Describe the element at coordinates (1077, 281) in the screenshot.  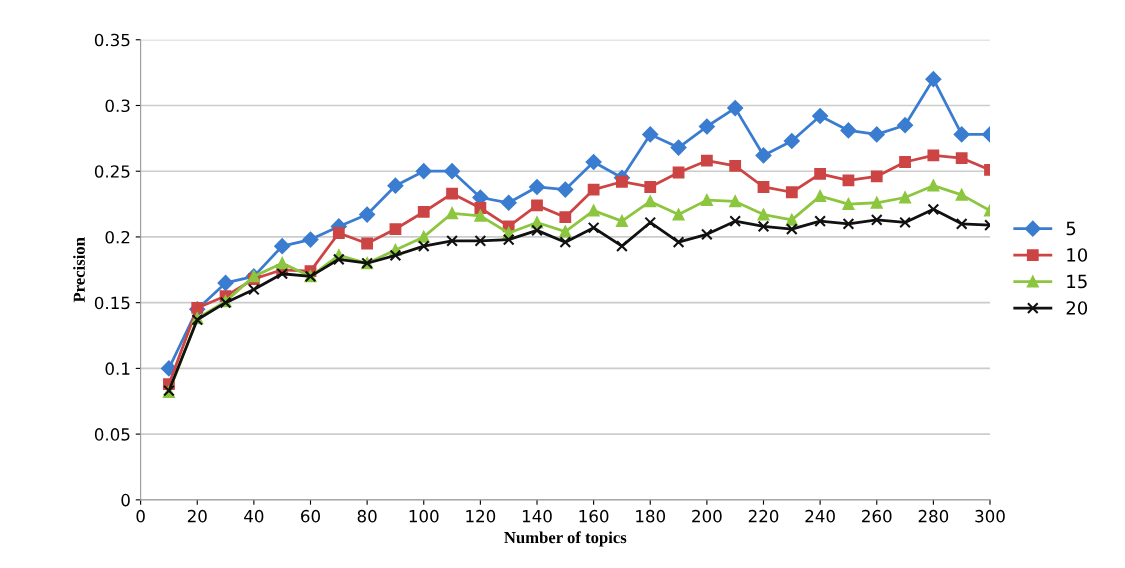
I see `legend-label: 15` at that location.